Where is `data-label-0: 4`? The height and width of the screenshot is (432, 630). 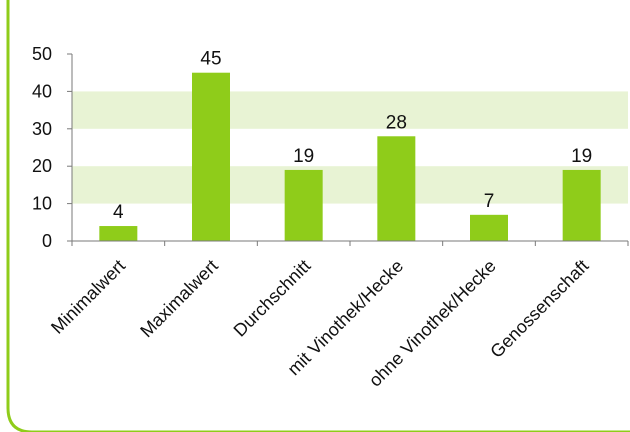 data-label-0: 4 is located at coordinates (118, 212).